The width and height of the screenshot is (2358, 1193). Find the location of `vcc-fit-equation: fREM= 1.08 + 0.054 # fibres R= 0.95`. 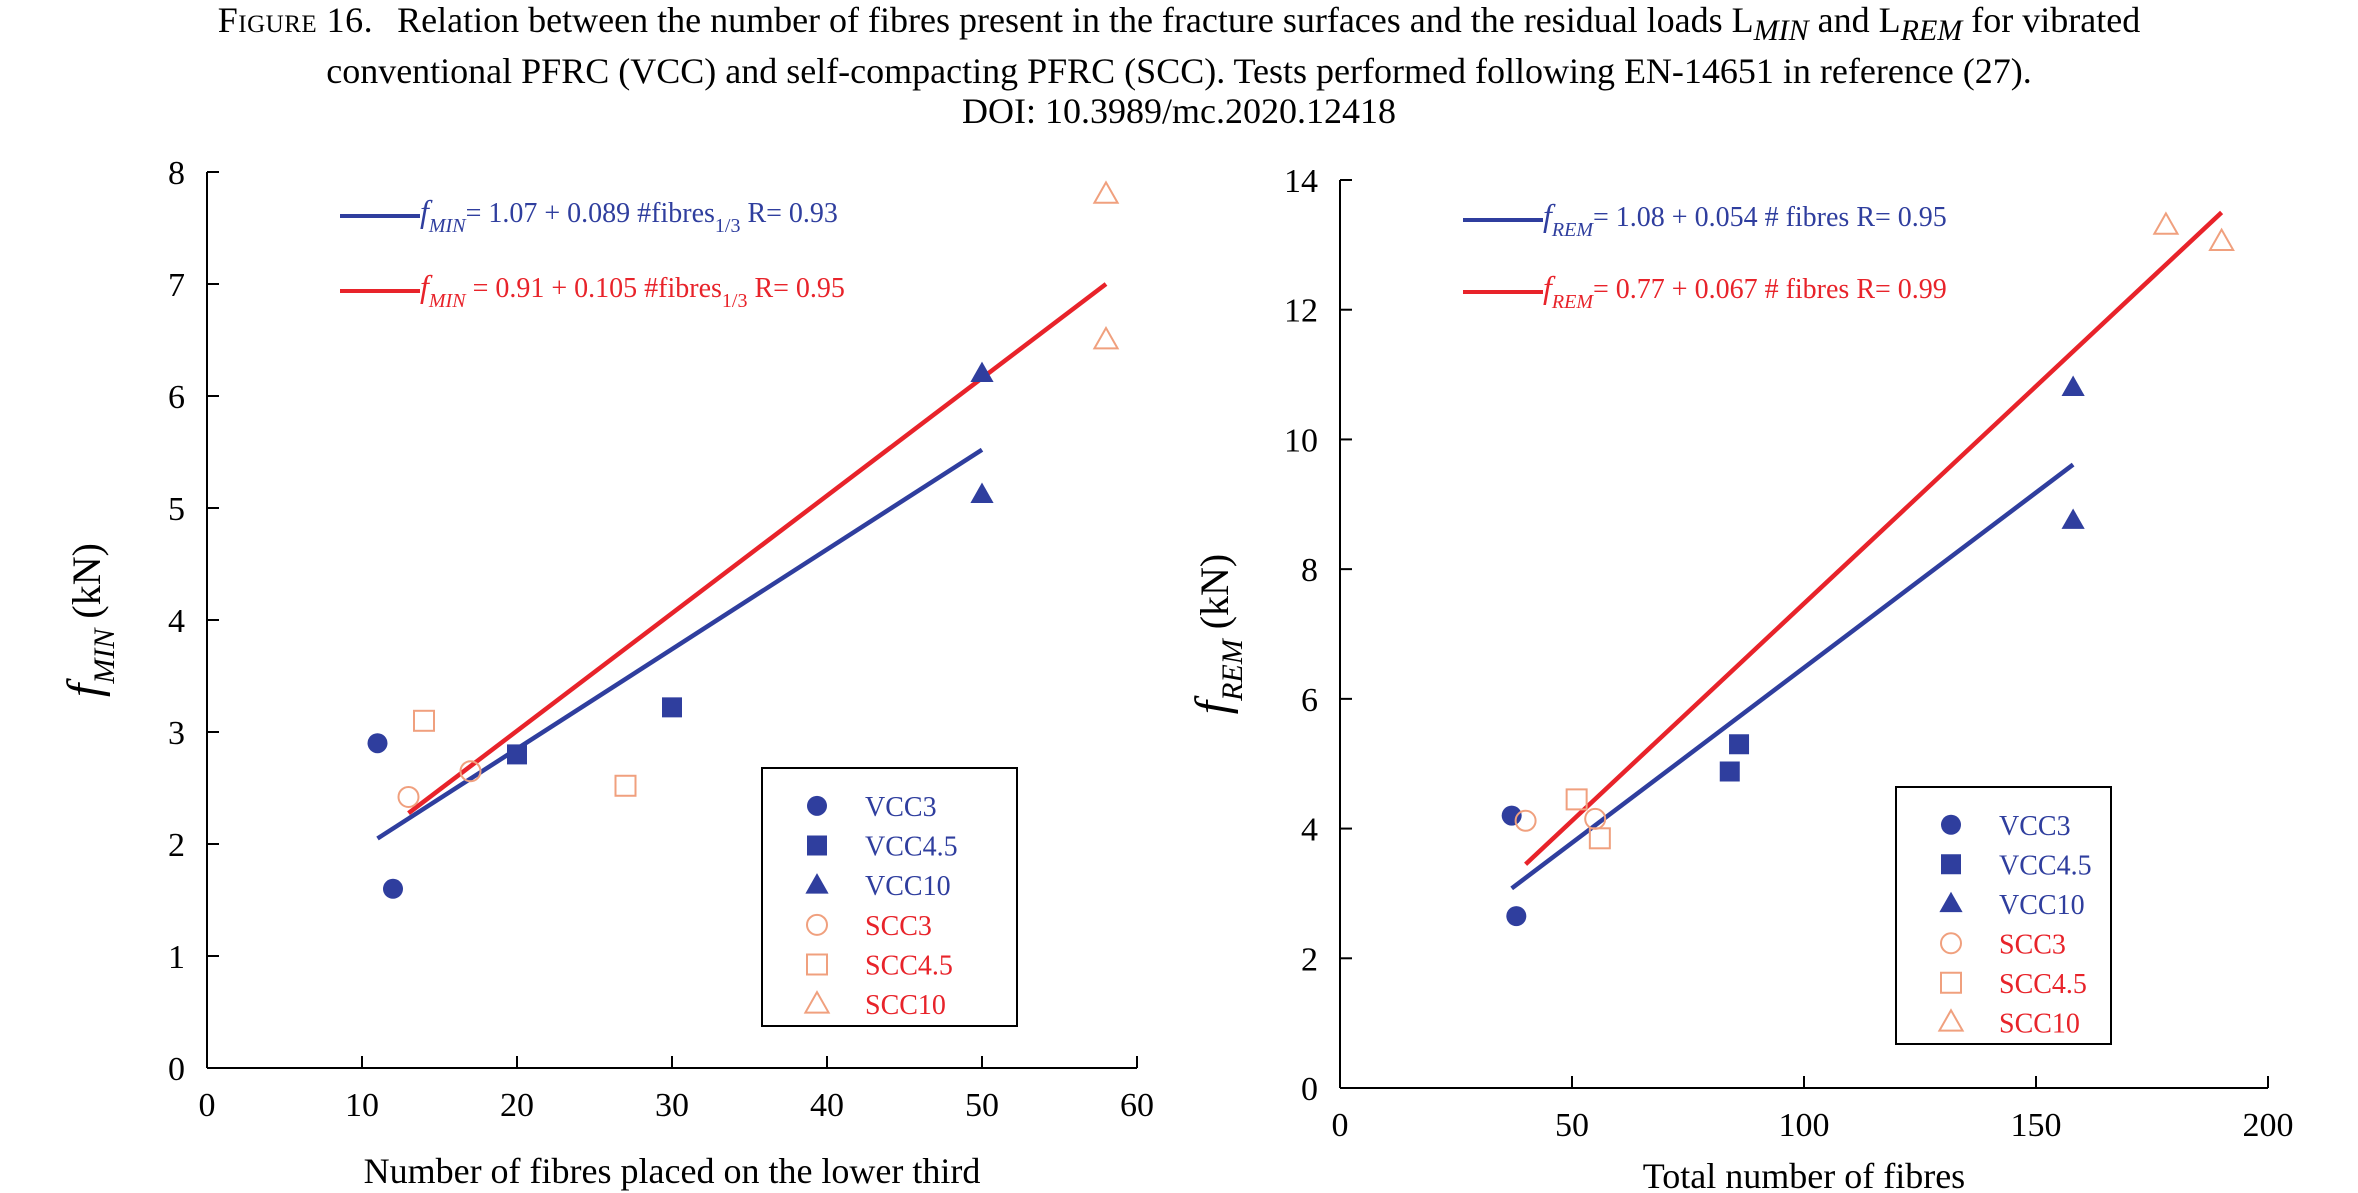

vcc-fit-equation: fREM= 1.08 + 0.054 # fibres R= 0.95 is located at coordinates (1745, 219).